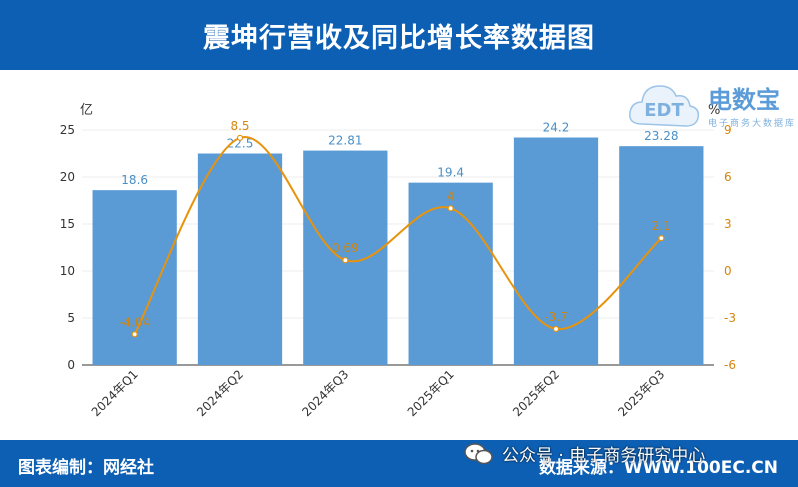  What do you see at coordinates (115, 393) in the screenshot?
I see `x-tick-label: 2024年Q1` at bounding box center [115, 393].